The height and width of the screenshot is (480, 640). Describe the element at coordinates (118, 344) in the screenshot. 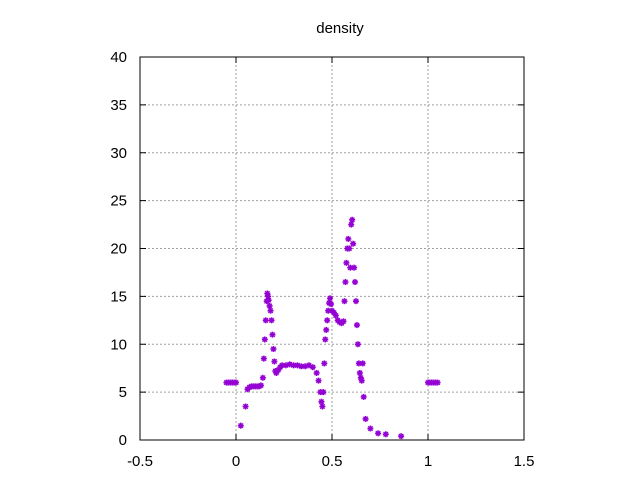

I see `y-tick-label: 10` at that location.